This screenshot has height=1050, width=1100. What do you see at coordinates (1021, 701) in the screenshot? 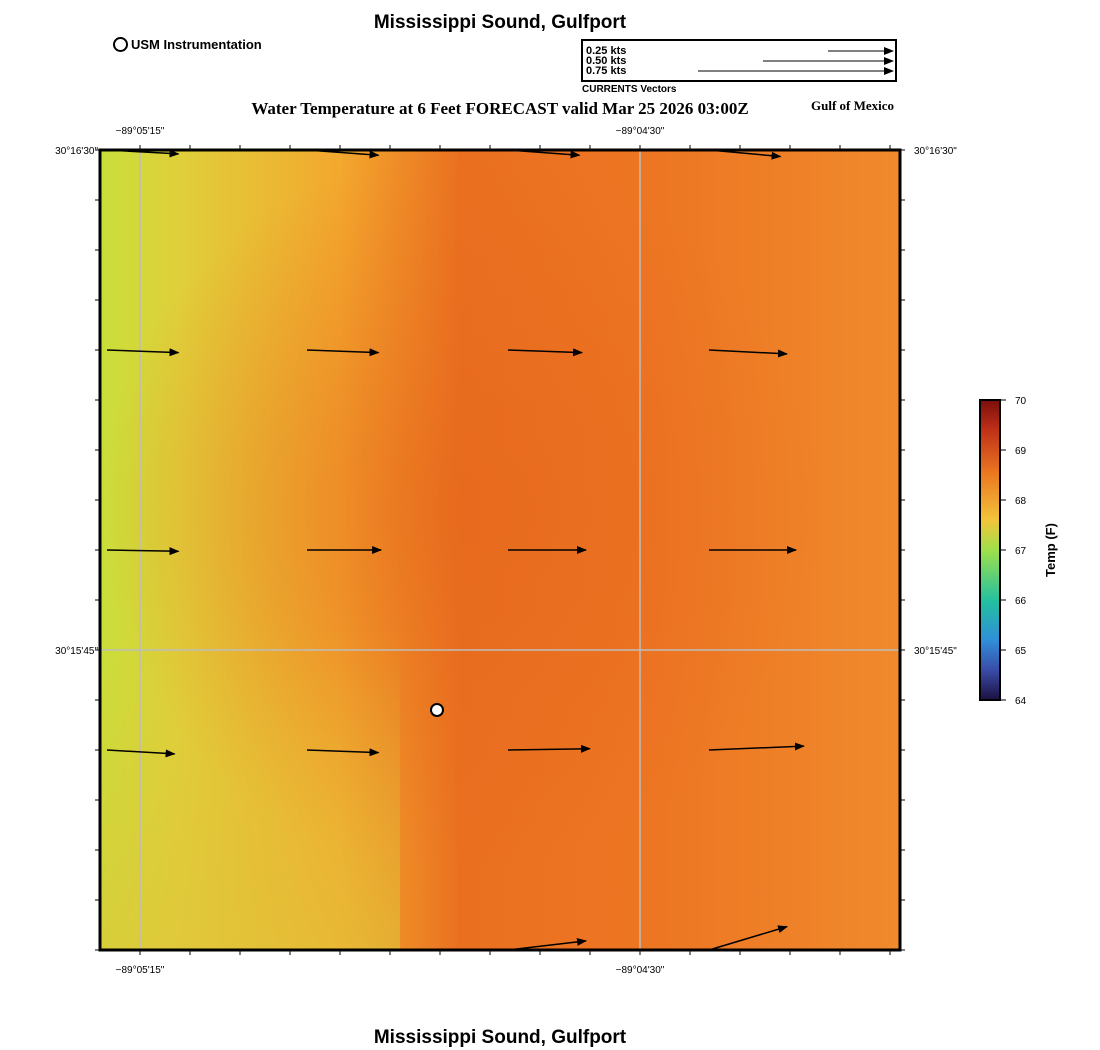
I see `colorbar-tick-label: 64` at bounding box center [1021, 701].